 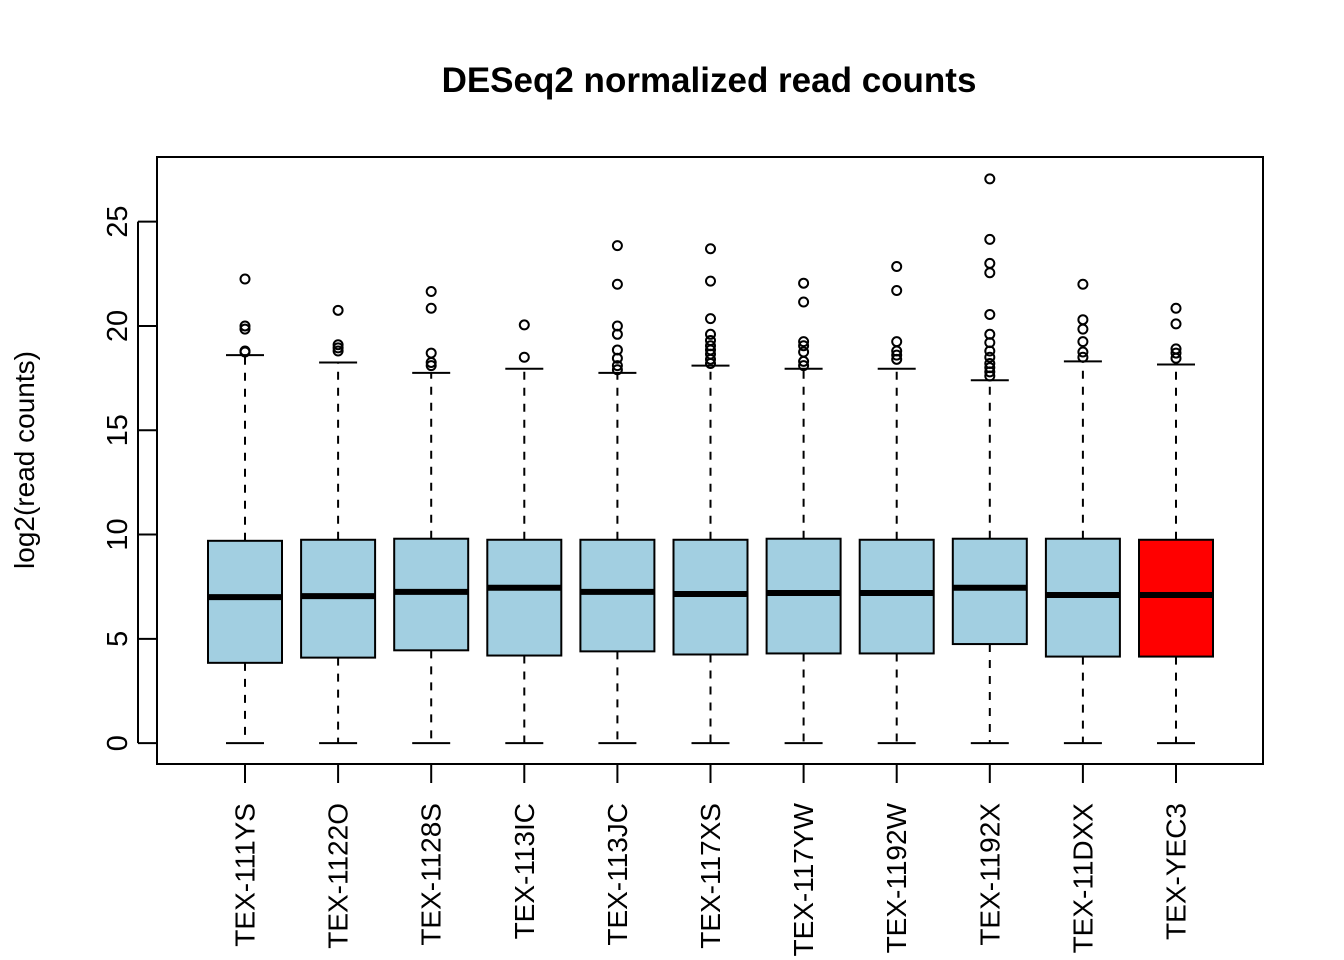 What do you see at coordinates (118, 430) in the screenshot?
I see `y-tick-label: 15` at bounding box center [118, 430].